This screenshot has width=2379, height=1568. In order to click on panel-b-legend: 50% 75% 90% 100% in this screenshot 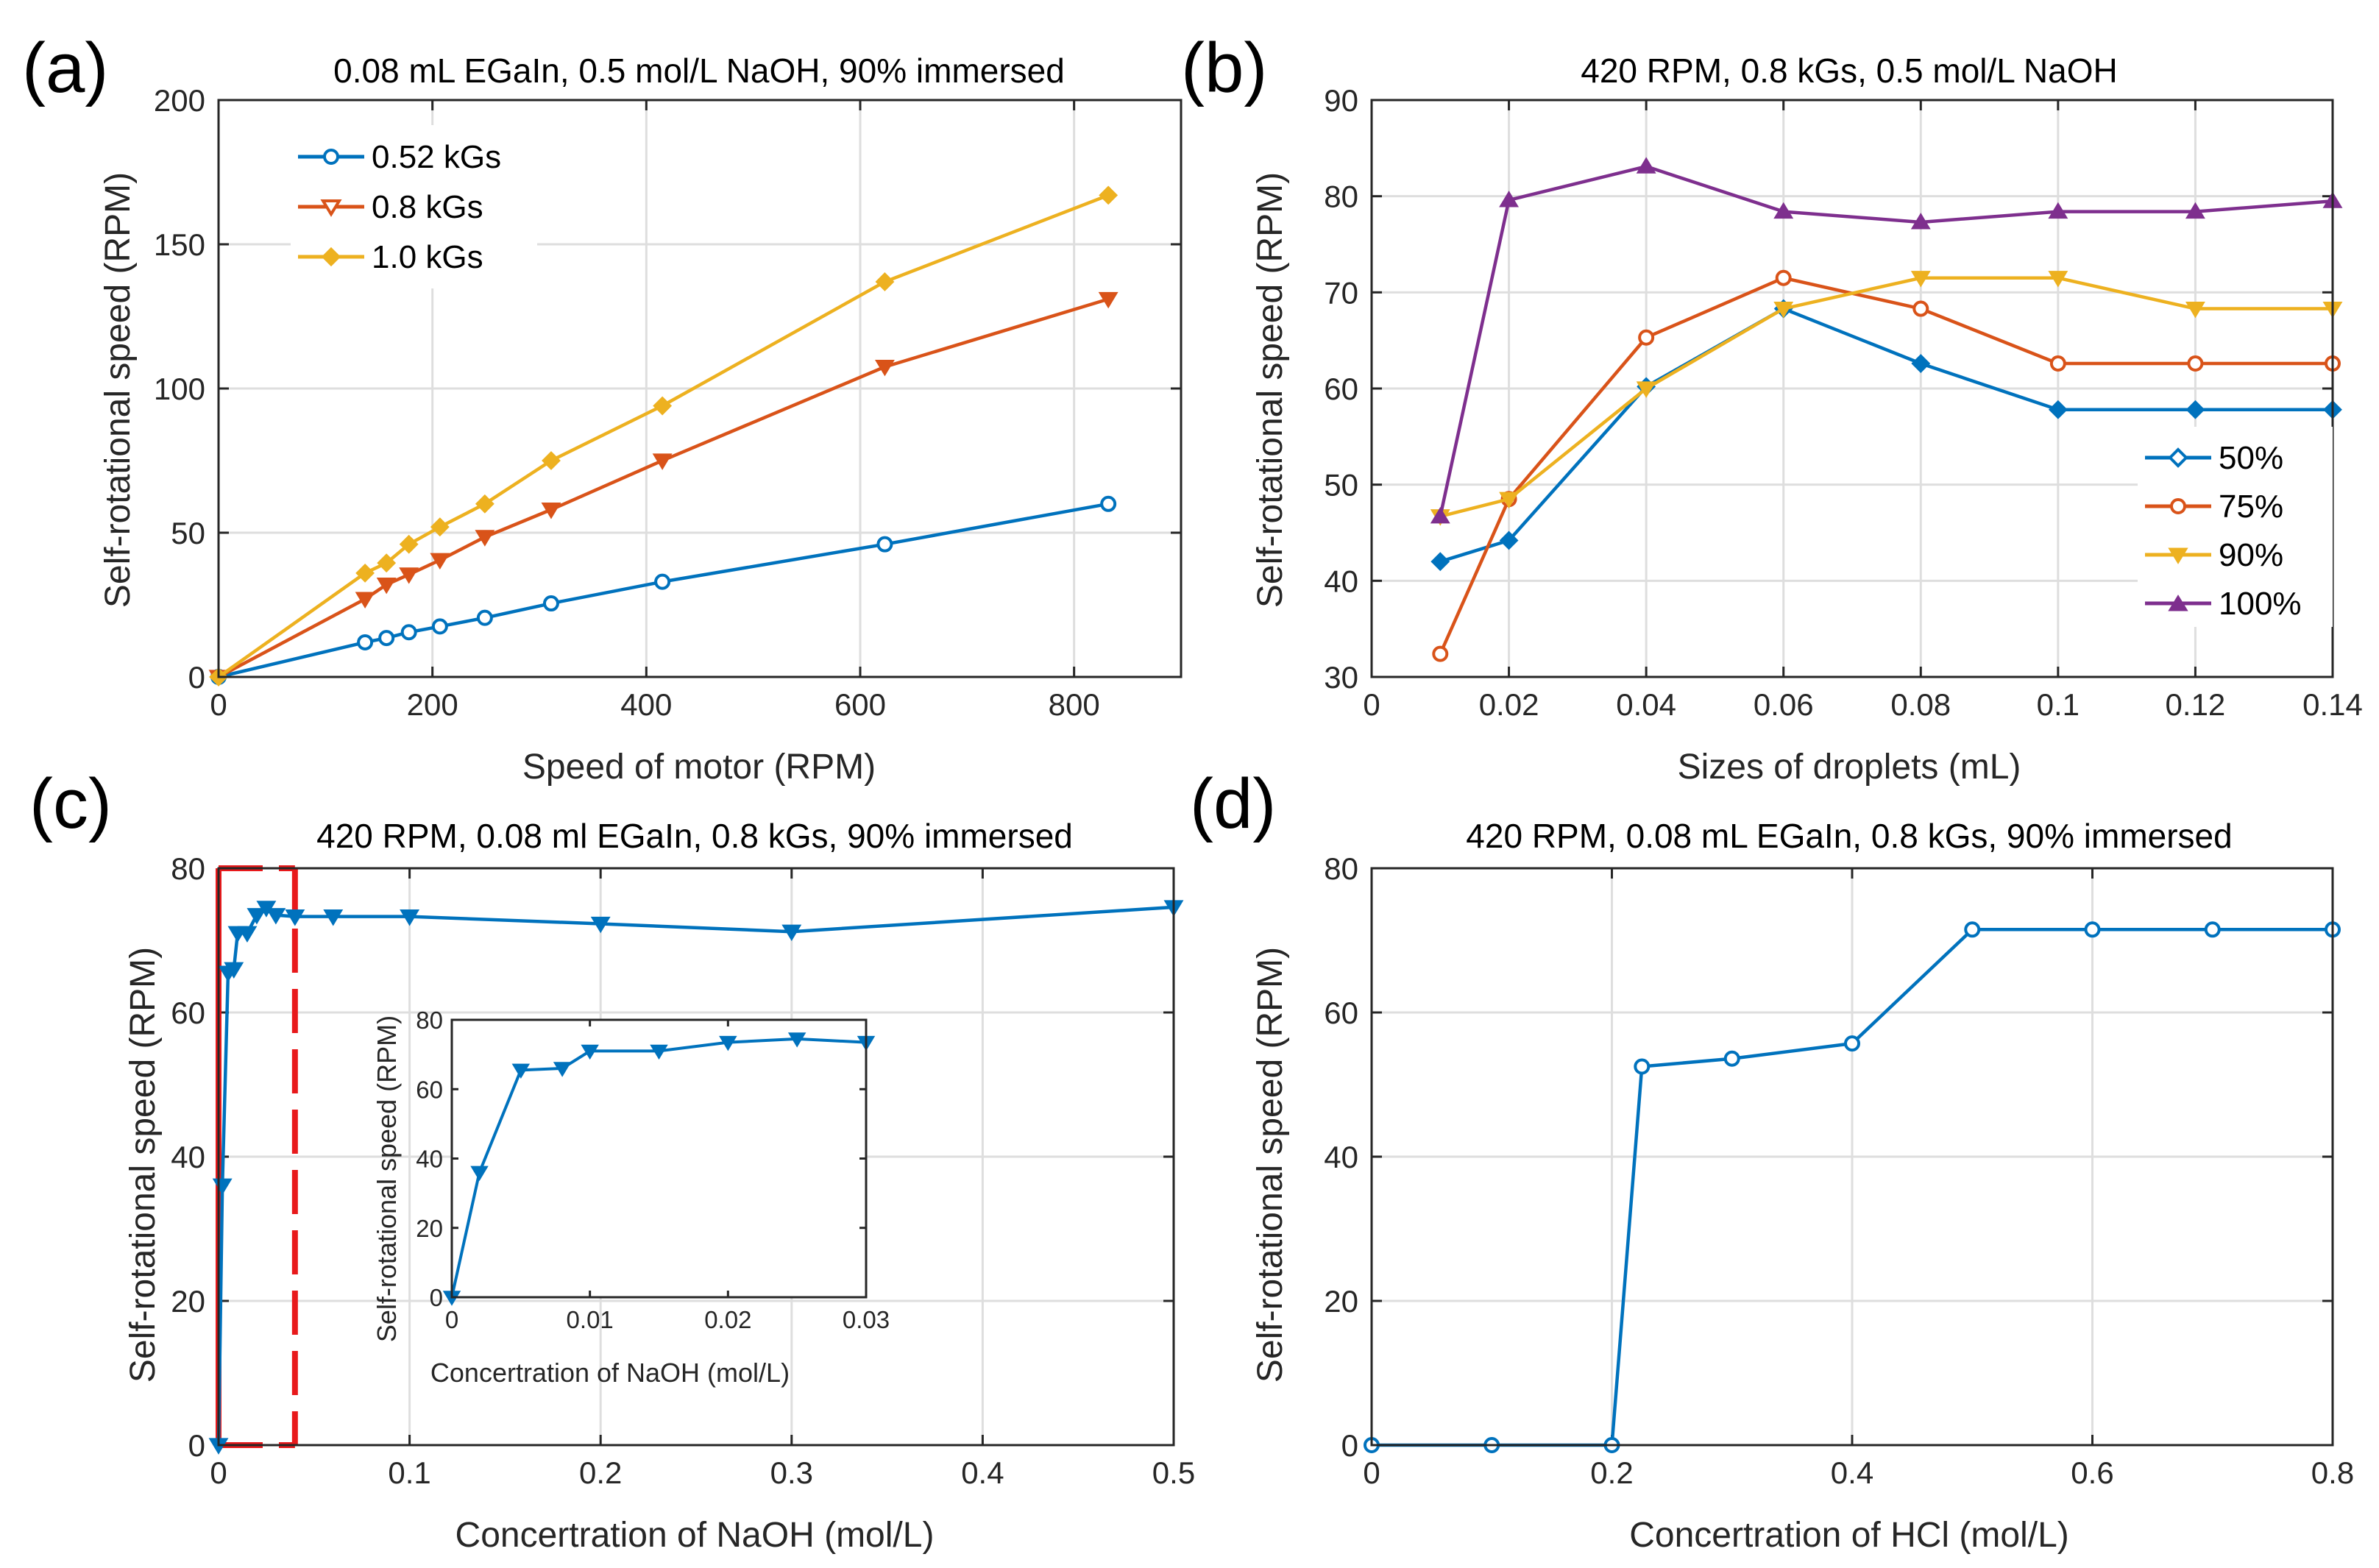, I will do `click(2235, 527)`.